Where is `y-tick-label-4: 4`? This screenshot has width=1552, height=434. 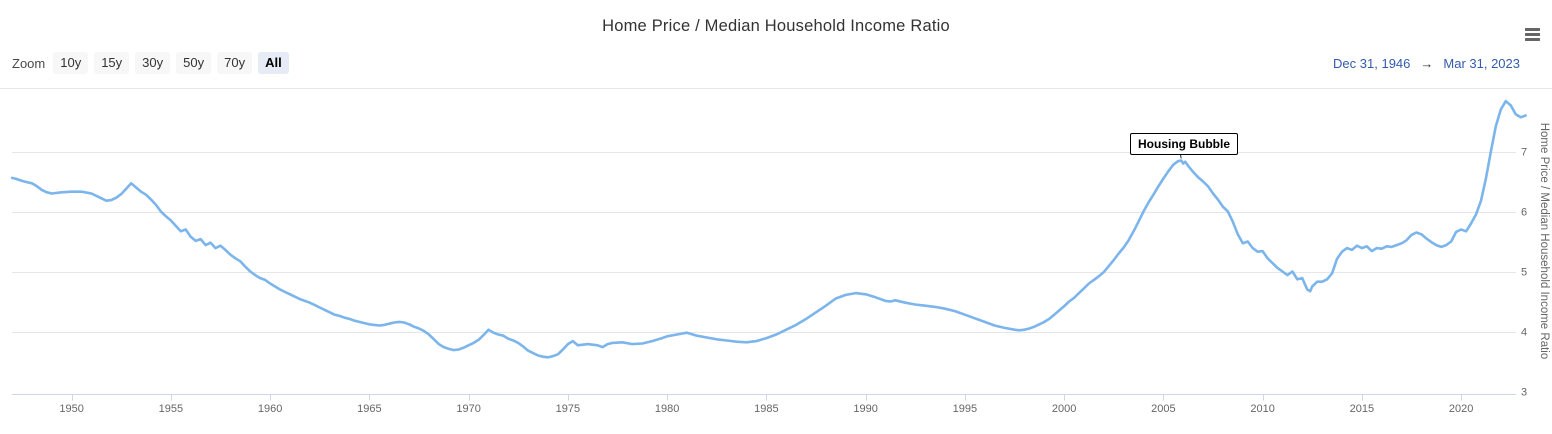 y-tick-label-4: 4 is located at coordinates (1524, 333).